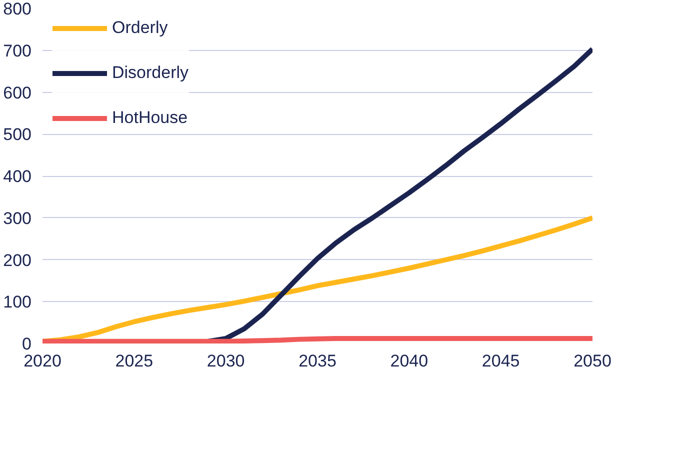 The width and height of the screenshot is (673, 470). What do you see at coordinates (17, 9) in the screenshot?
I see `y-tick-label: 800` at bounding box center [17, 9].